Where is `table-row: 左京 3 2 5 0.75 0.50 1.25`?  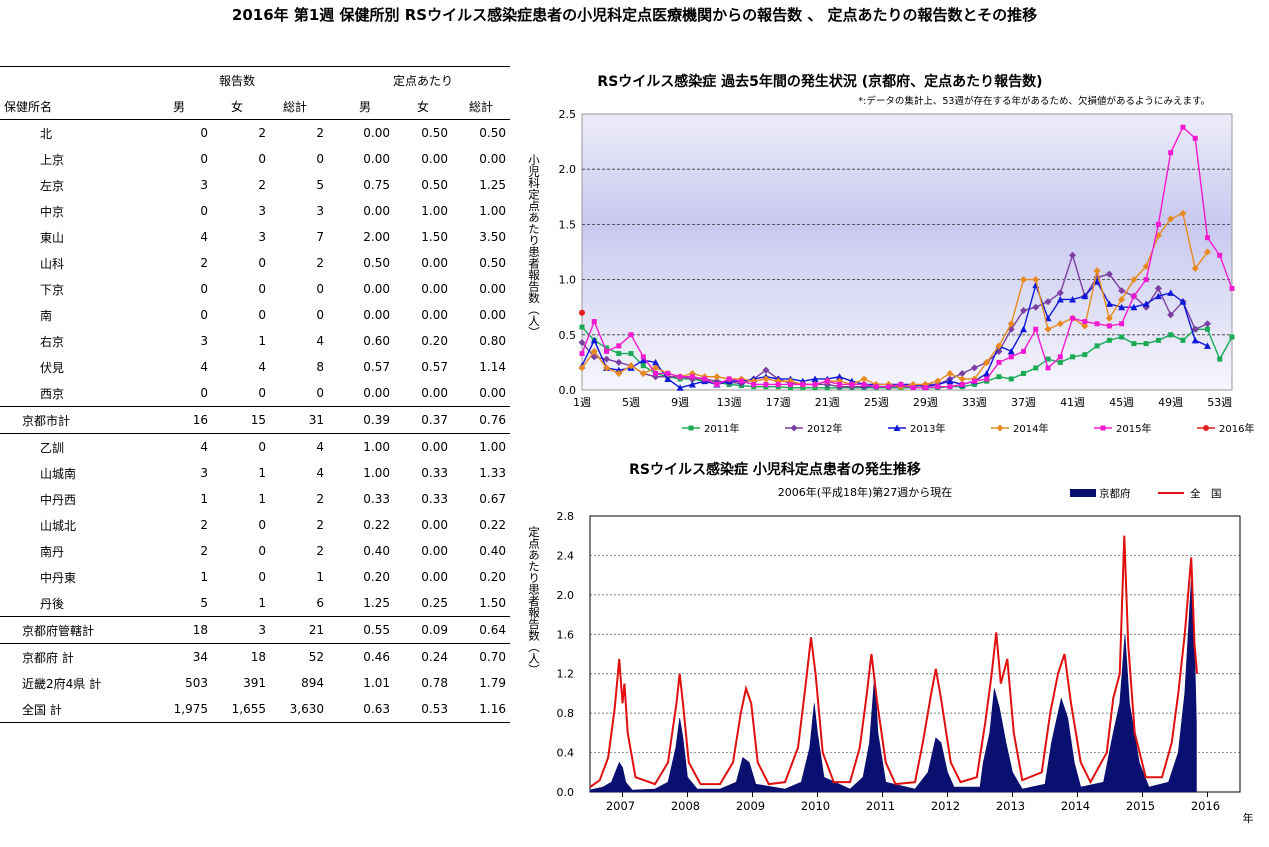
table-row: 左京 3 2 5 0.75 0.50 1.25 is located at coordinates (255, 185).